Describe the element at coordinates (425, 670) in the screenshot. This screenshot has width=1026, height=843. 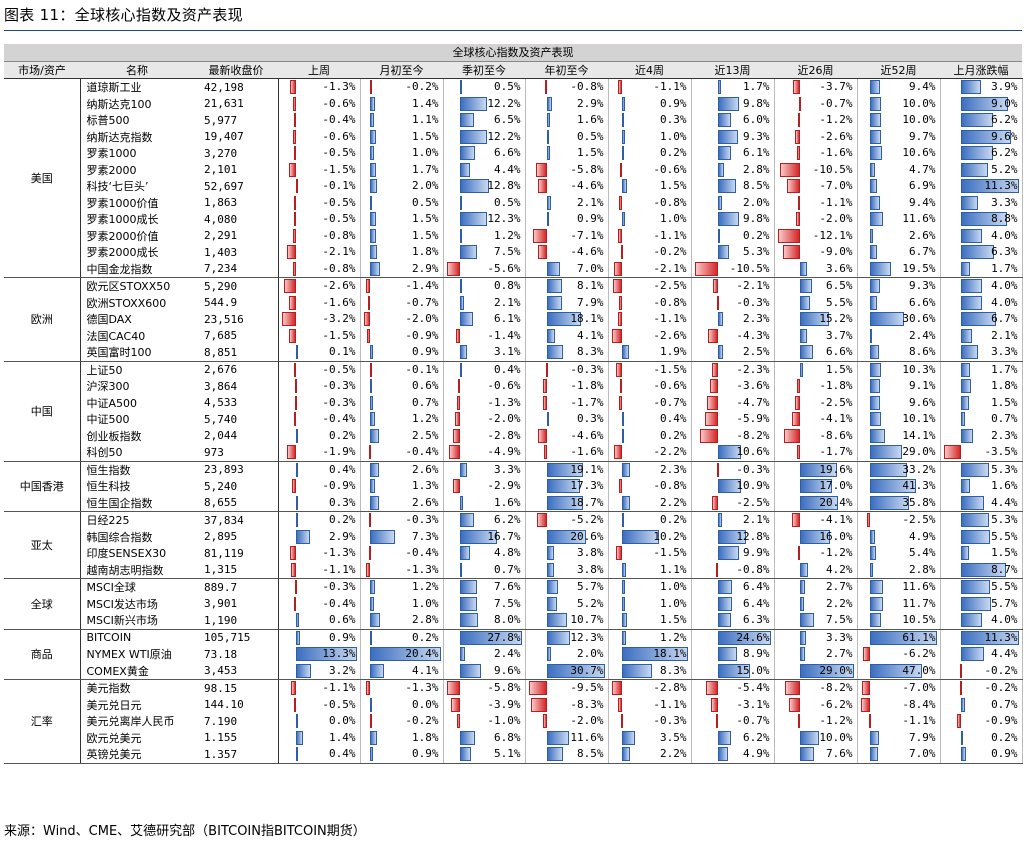
I see `value-label: 4.1%` at that location.